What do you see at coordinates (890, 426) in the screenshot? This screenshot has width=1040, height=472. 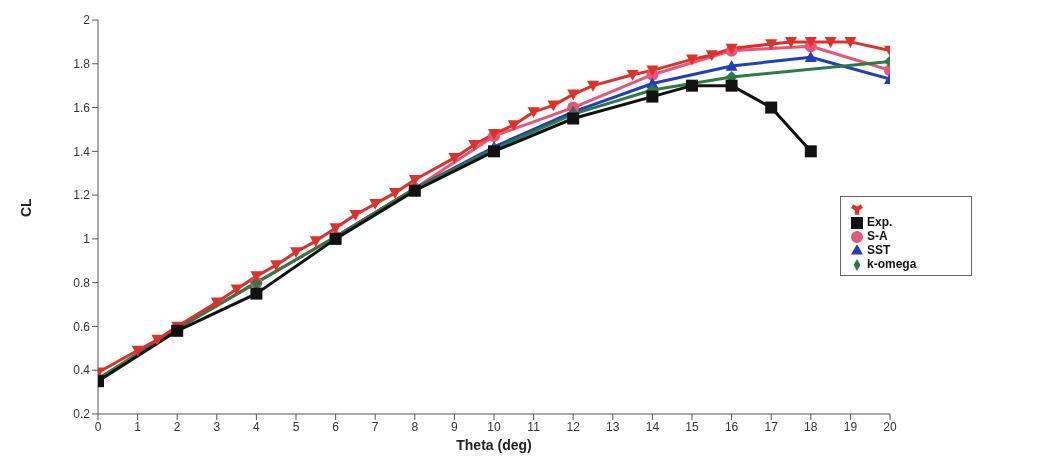 I see `x-tick-label: 20` at bounding box center [890, 426].